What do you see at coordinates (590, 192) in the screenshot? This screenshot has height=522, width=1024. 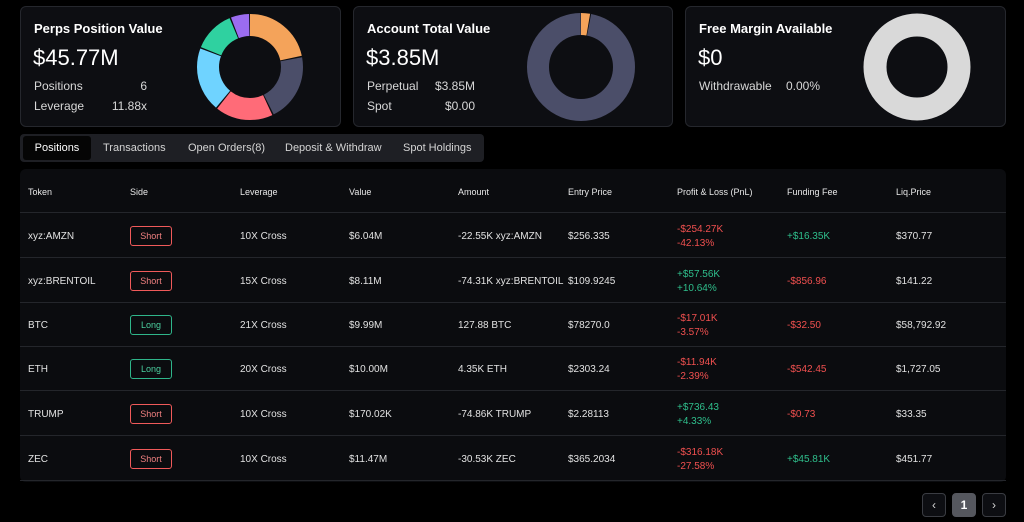 I see `header-entry-price: Entry Price` at bounding box center [590, 192].